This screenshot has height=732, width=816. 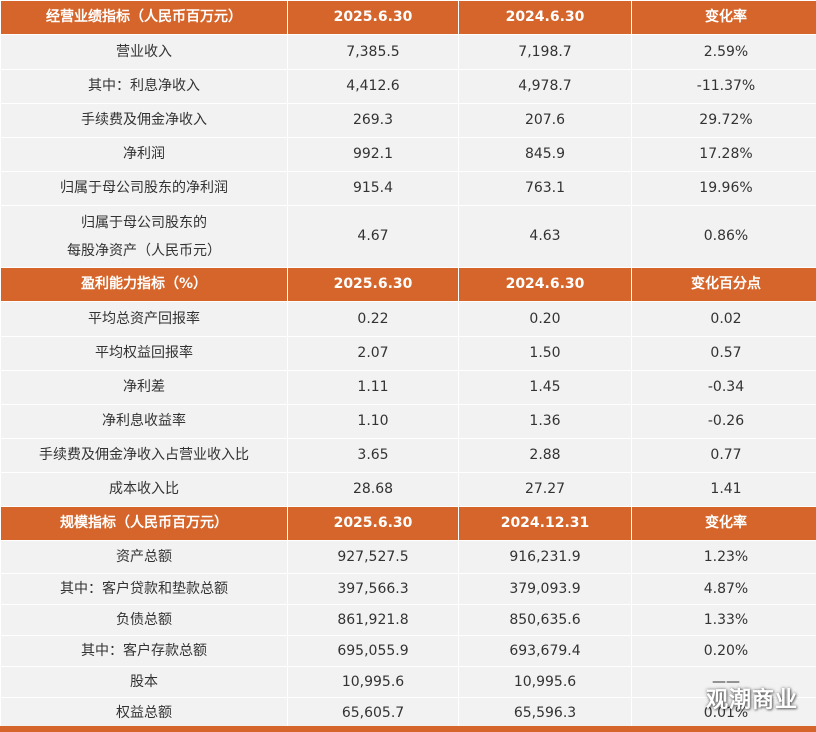 I want to click on metric-label: 归属于母公司股东的 每股净资产（人民币元）, so click(x=144, y=236).